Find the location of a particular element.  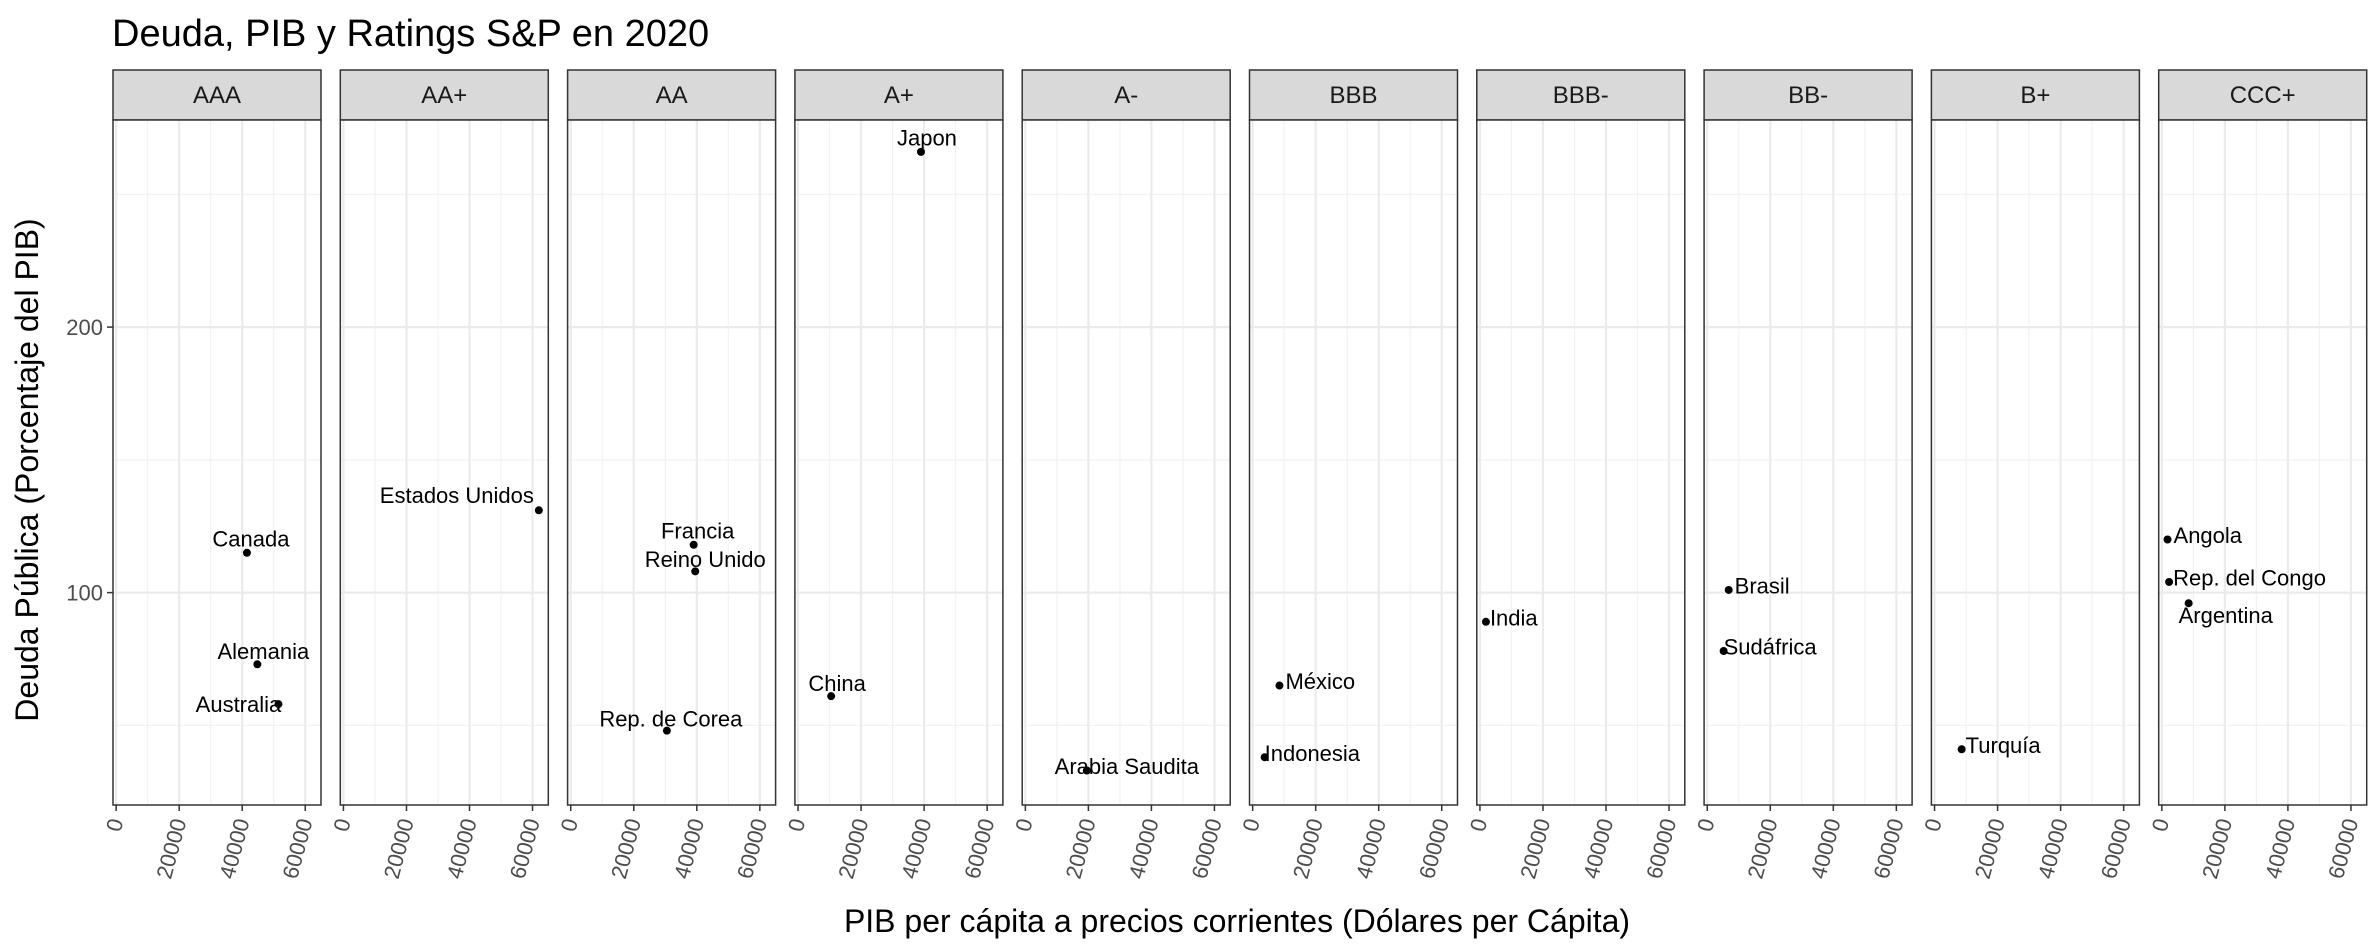

facet-strip-label: AA+ is located at coordinates (444, 95).